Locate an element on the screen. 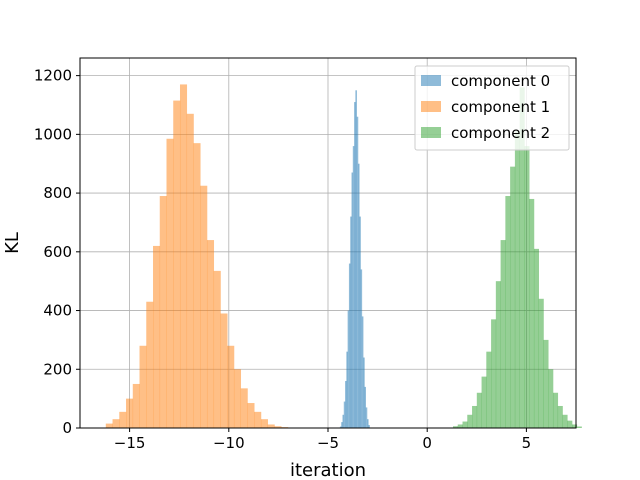 Image resolution: width=640 pixels, height=480 pixels. legend-entry: component 1 is located at coordinates (500, 107).